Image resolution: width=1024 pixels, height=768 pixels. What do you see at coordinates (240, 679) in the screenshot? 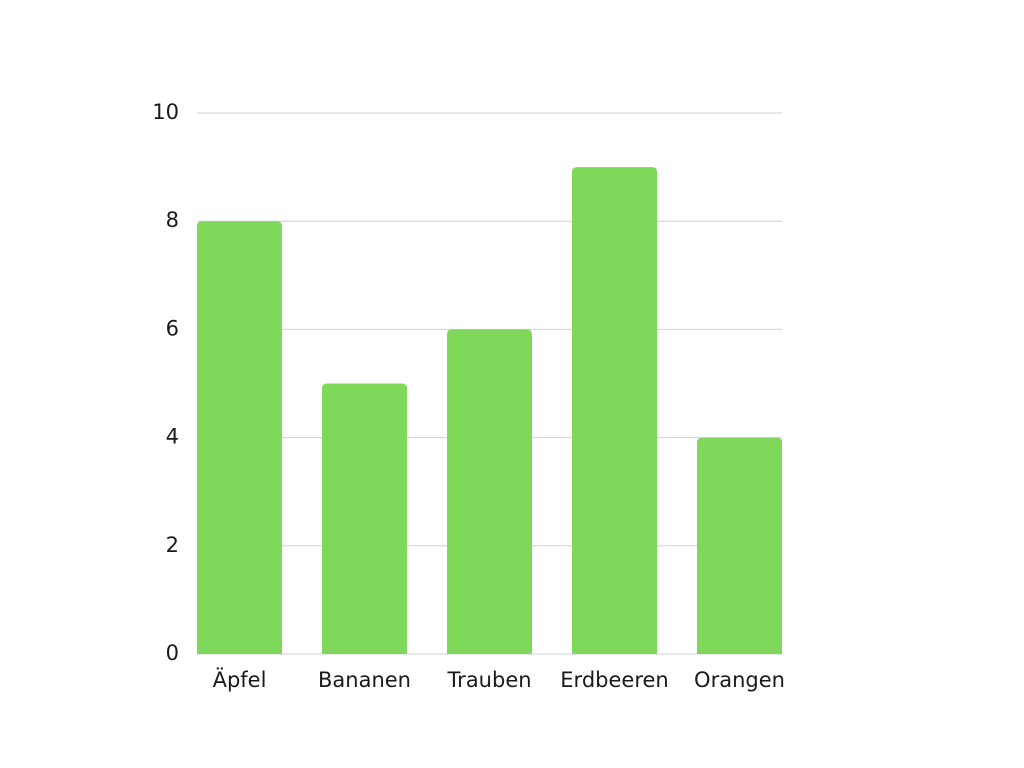
I see `x-tick-label: Äpfel` at bounding box center [240, 679].